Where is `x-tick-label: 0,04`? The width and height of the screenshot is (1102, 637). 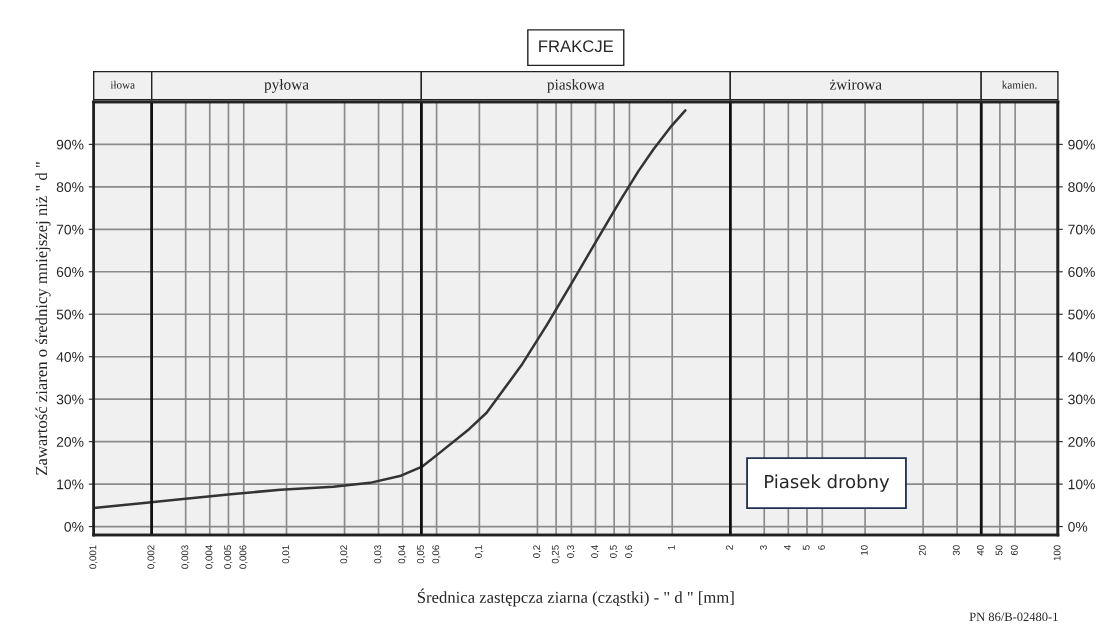 x-tick-label: 0,04 is located at coordinates (402, 554).